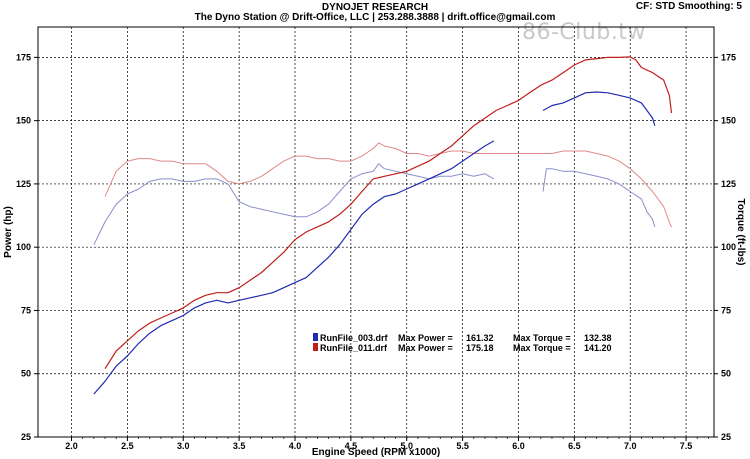 The height and width of the screenshot is (459, 750). I want to click on legend-file-1: RunFile_003.drf, so click(354, 338).